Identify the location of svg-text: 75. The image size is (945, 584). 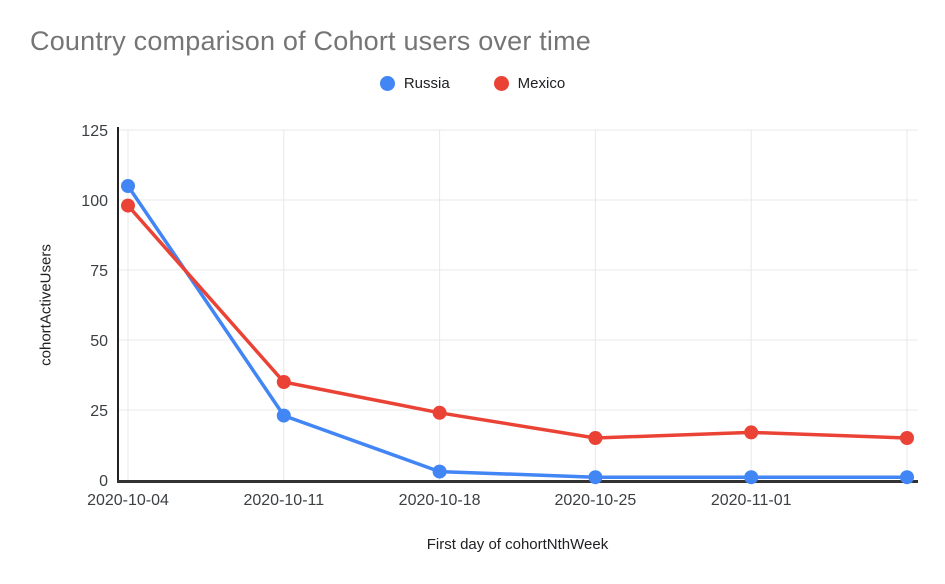
(99, 271).